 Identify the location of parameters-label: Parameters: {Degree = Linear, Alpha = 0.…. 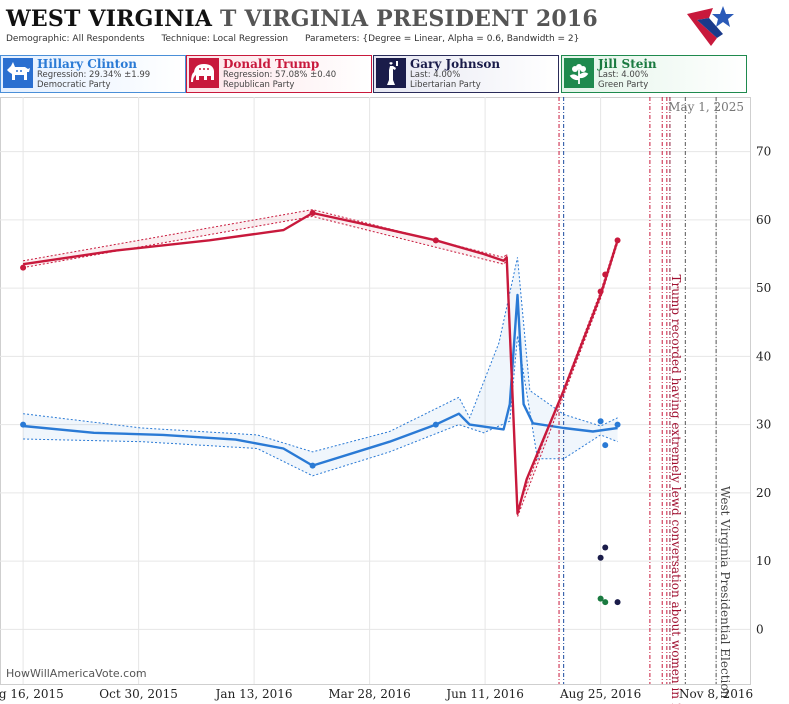
(442, 39).